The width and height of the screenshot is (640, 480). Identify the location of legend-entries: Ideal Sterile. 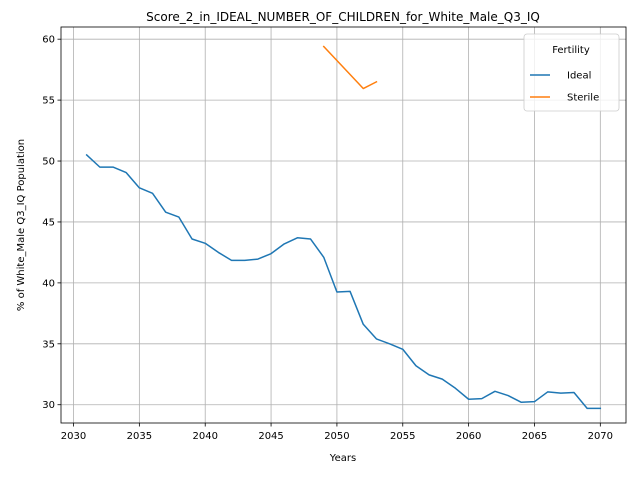
(564, 87).